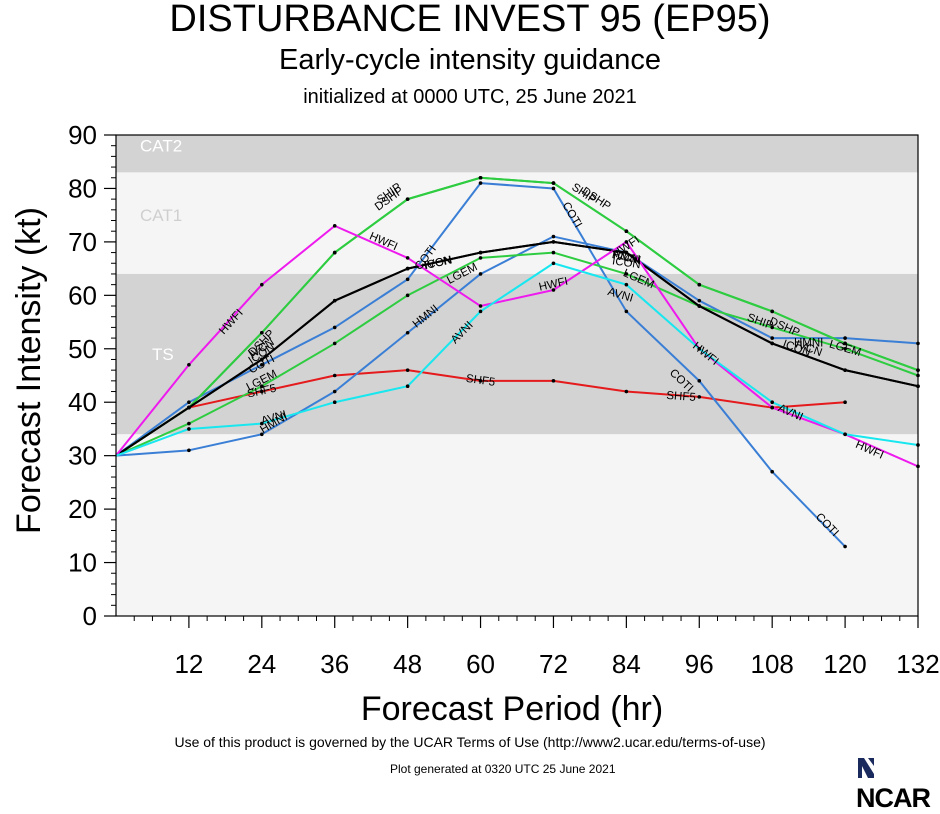 The width and height of the screenshot is (940, 814). What do you see at coordinates (161, 146) in the screenshot?
I see `band-label-cat2: CAT2` at bounding box center [161, 146].